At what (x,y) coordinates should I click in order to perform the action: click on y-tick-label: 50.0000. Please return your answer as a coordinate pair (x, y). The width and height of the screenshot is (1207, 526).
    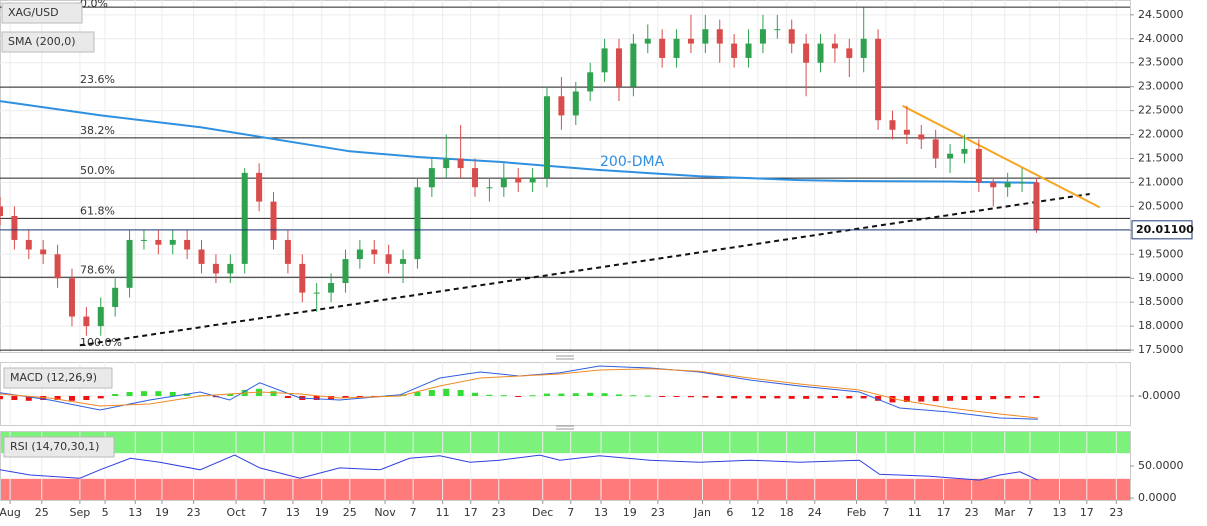
    Looking at the image, I should click on (1161, 465).